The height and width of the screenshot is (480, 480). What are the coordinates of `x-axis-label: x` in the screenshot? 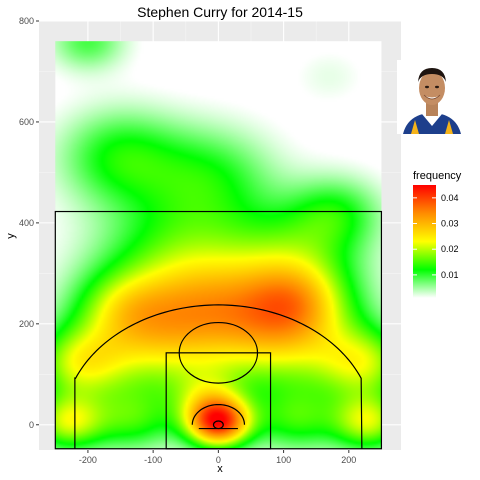 It's located at (220, 469).